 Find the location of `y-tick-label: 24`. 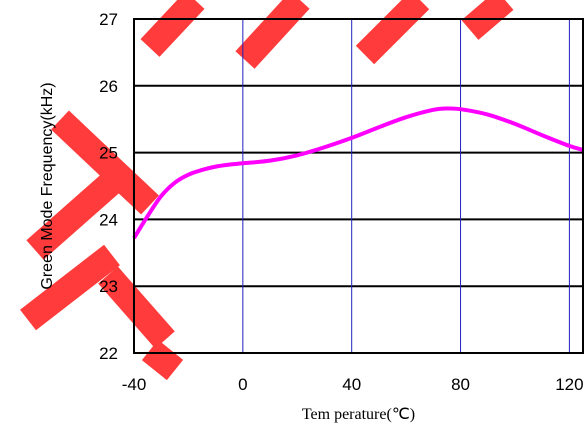

y-tick-label: 24 is located at coordinates (108, 219).